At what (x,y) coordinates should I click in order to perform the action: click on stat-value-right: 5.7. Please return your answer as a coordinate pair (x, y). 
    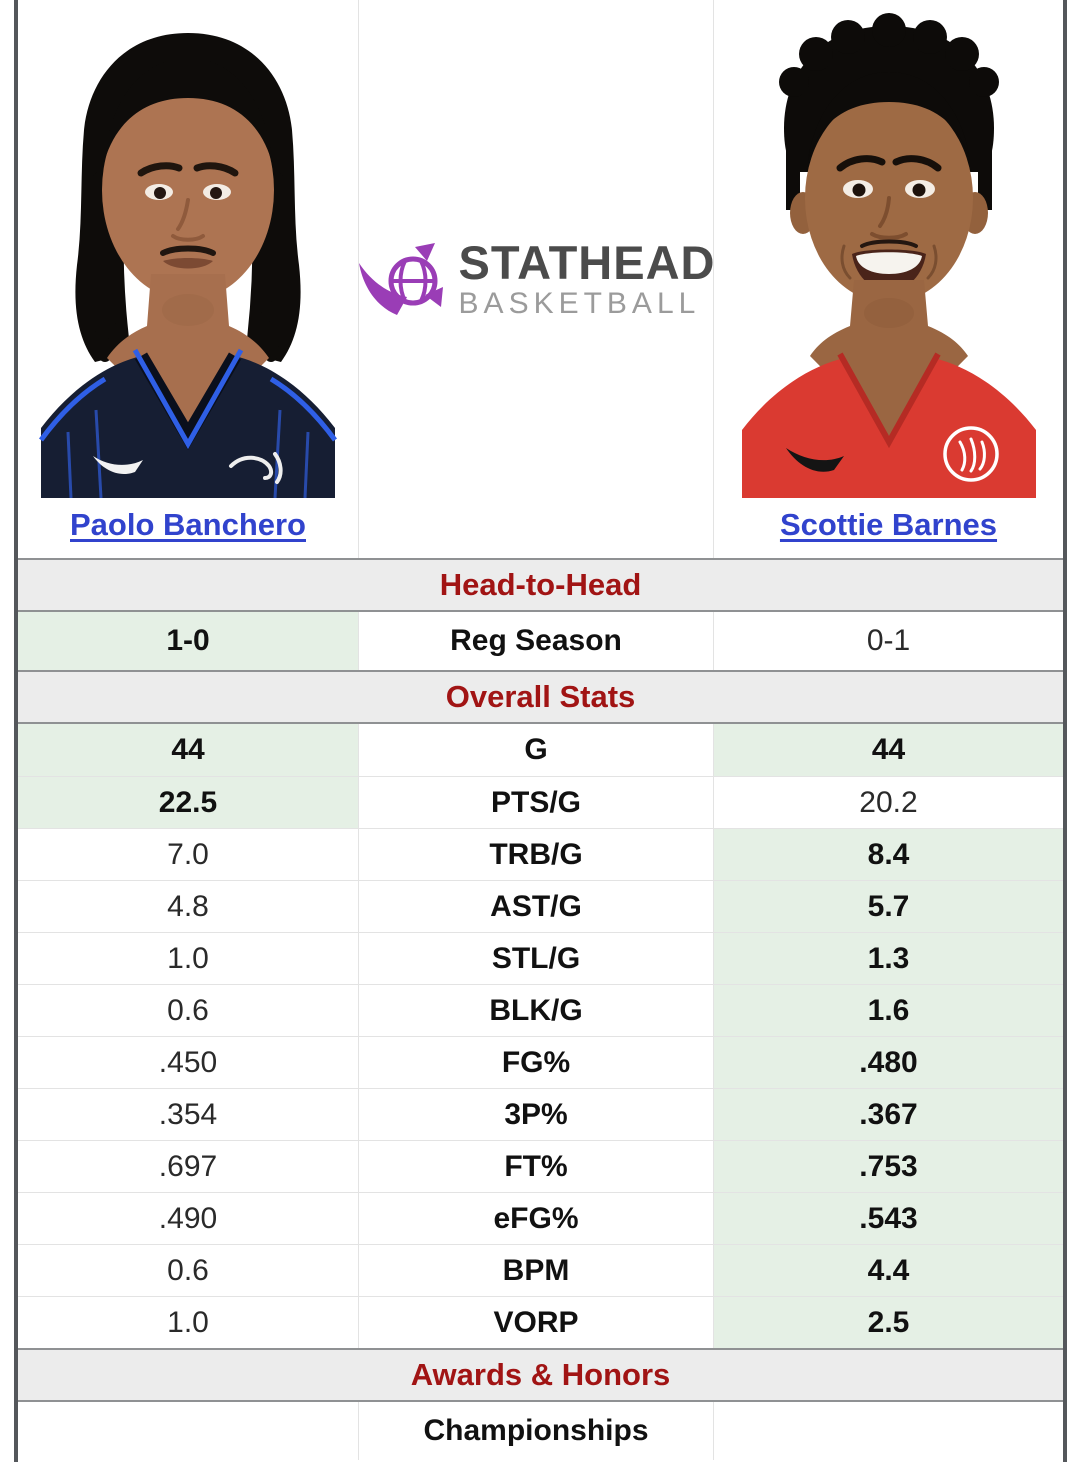
    Looking at the image, I should click on (888, 906).